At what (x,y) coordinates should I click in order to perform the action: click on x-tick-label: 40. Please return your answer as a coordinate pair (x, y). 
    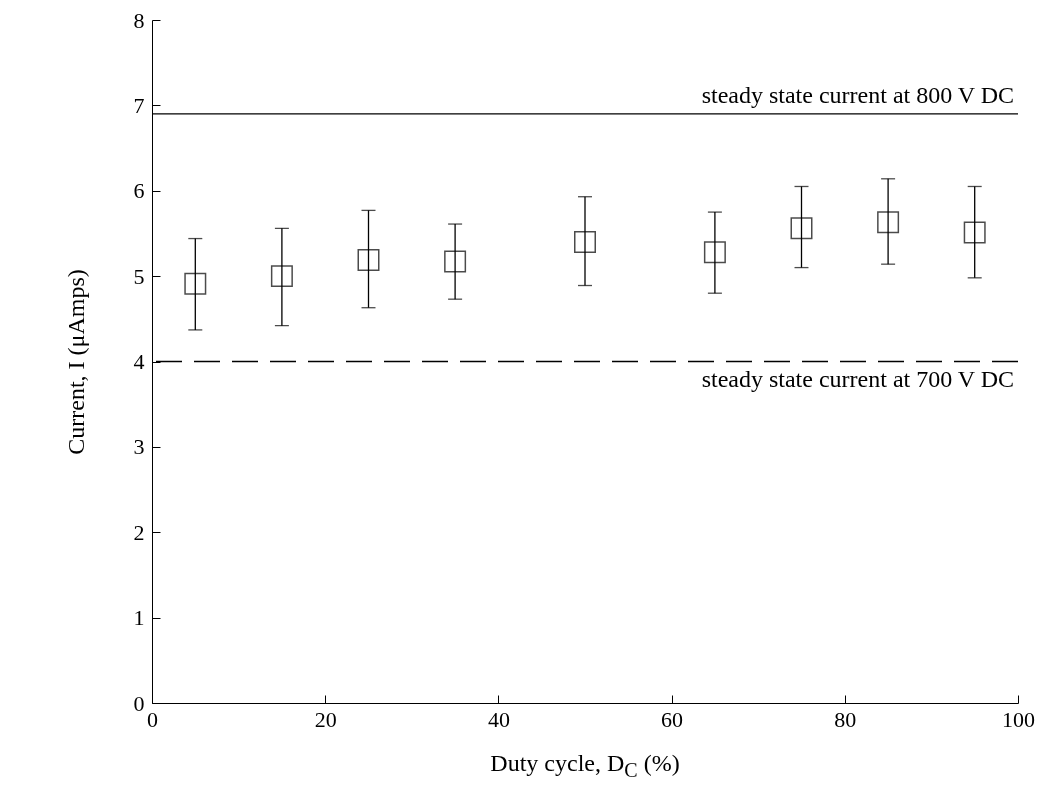
    Looking at the image, I should click on (498, 719).